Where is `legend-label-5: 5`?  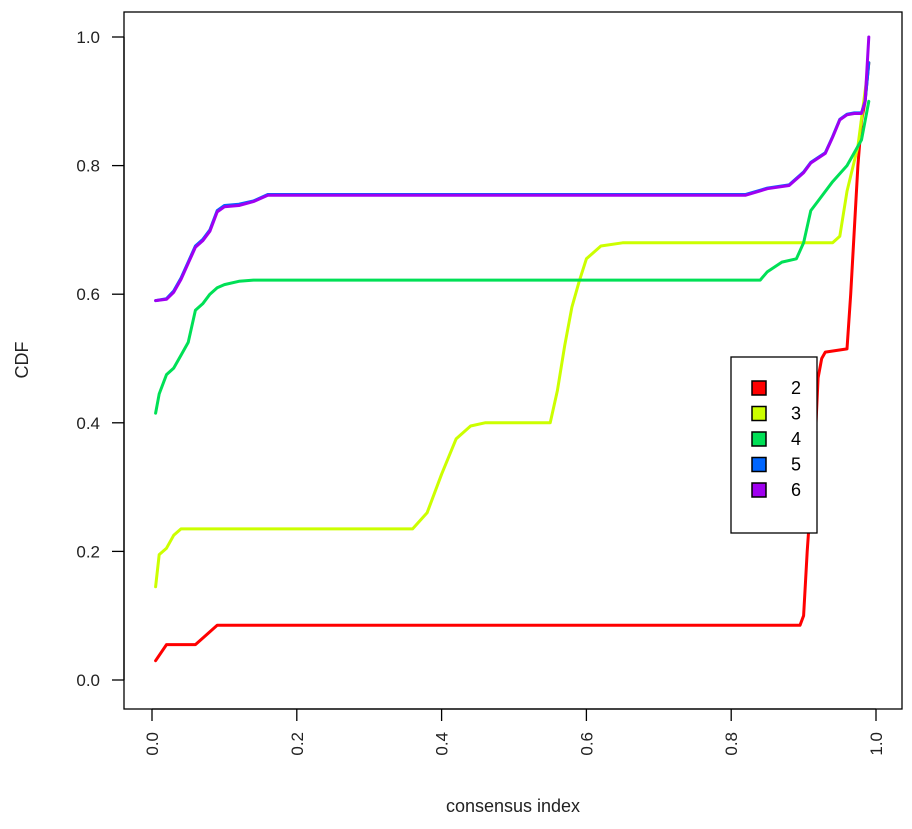
legend-label-5: 5 is located at coordinates (796, 465).